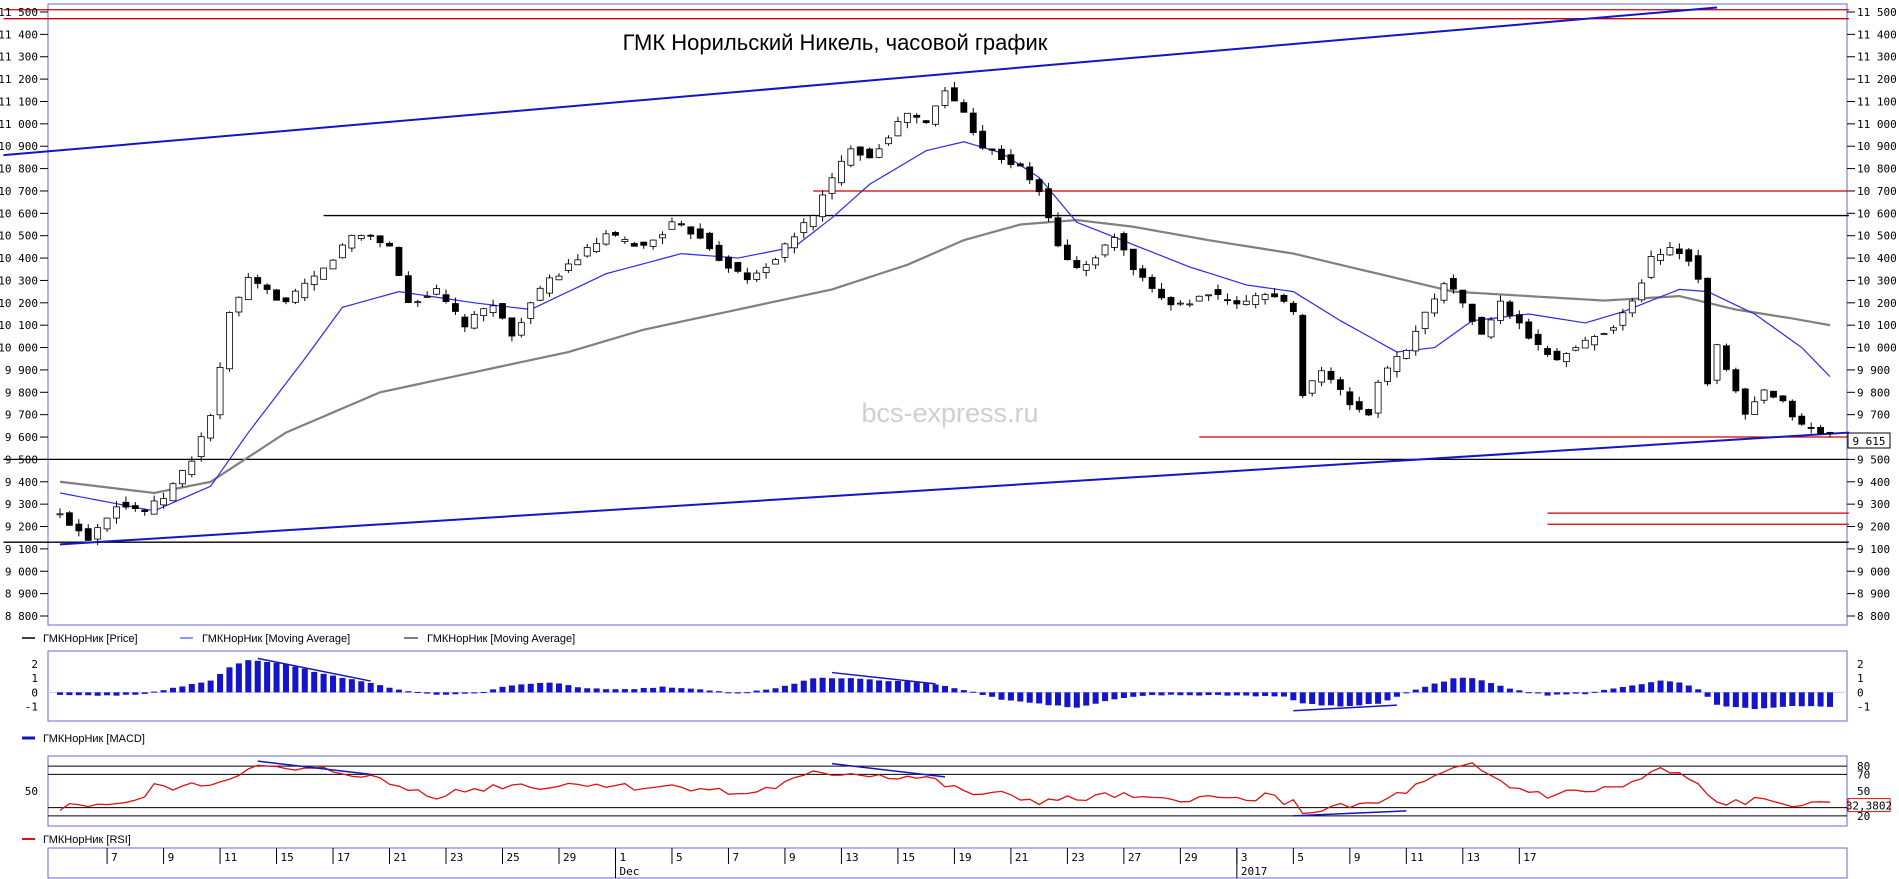 The image size is (1899, 879). What do you see at coordinates (21, 527) in the screenshot?
I see `price-y-tick-label: 9 200` at bounding box center [21, 527].